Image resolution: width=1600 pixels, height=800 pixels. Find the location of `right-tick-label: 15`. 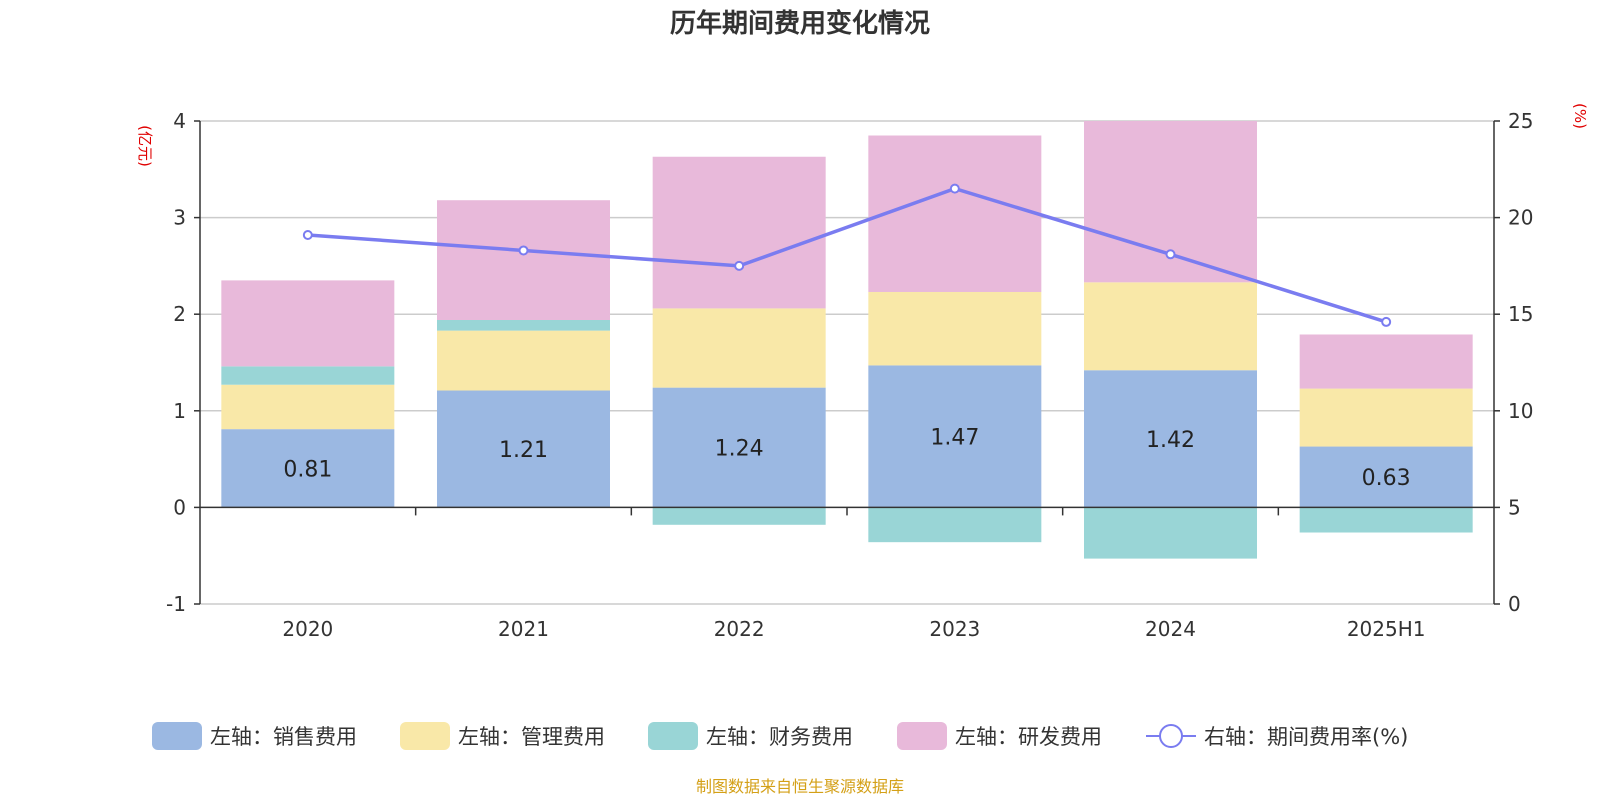

right-tick-label: 15 is located at coordinates (1520, 314).